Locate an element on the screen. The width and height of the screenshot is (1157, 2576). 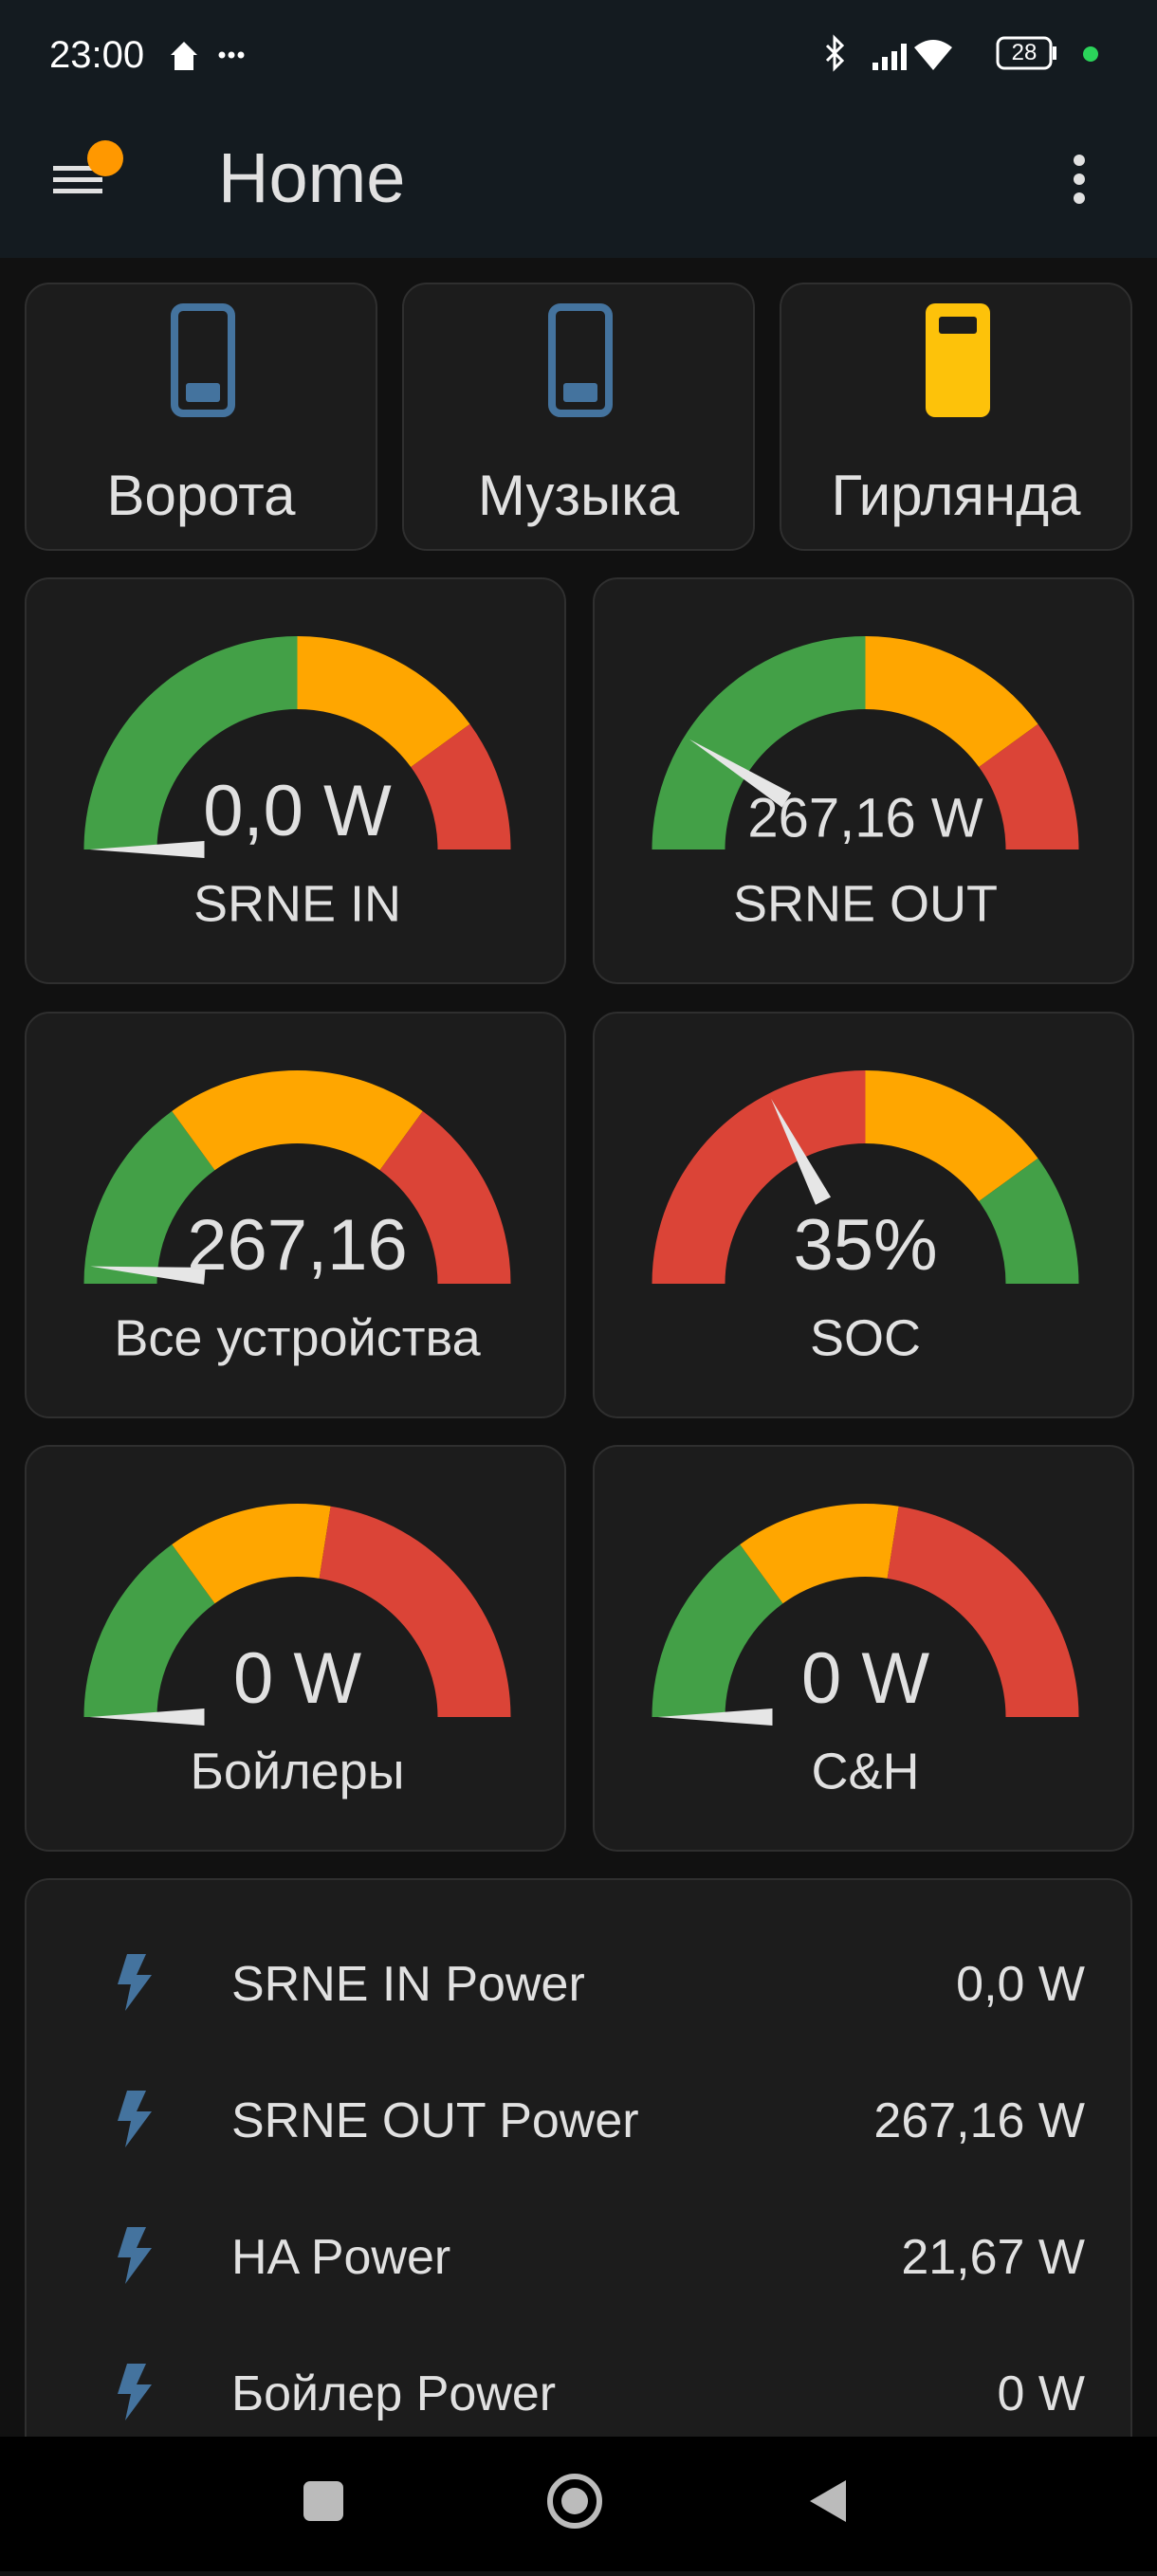
device-slot is located at coordinates (958, 325).